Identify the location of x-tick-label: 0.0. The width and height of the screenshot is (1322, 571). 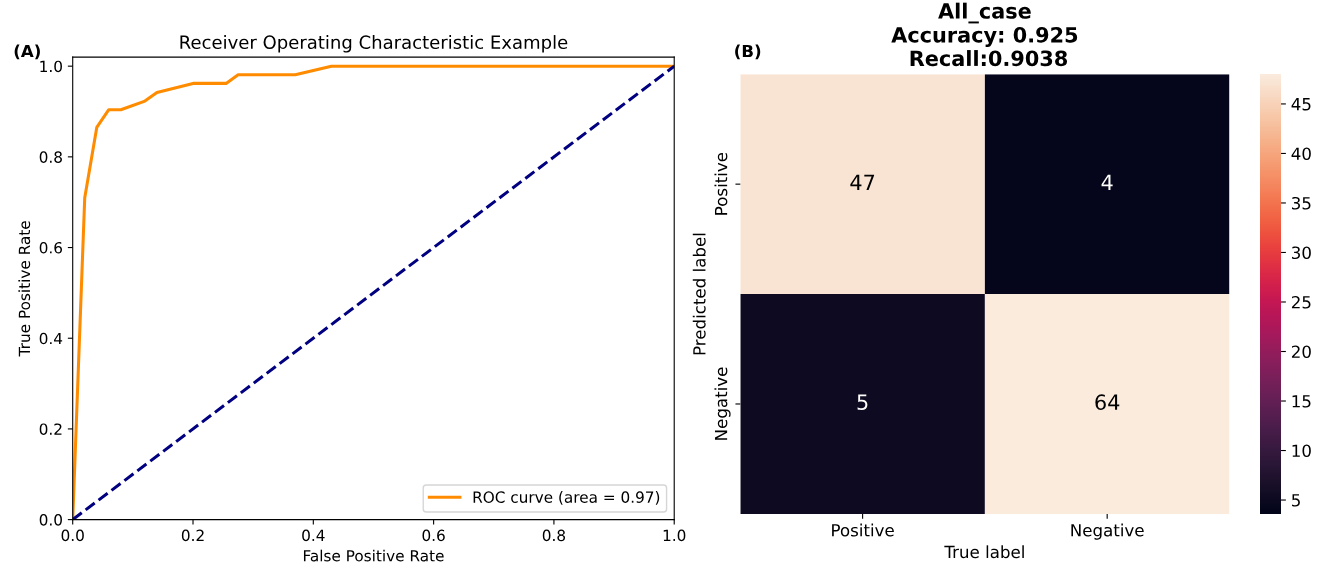
(72, 535).